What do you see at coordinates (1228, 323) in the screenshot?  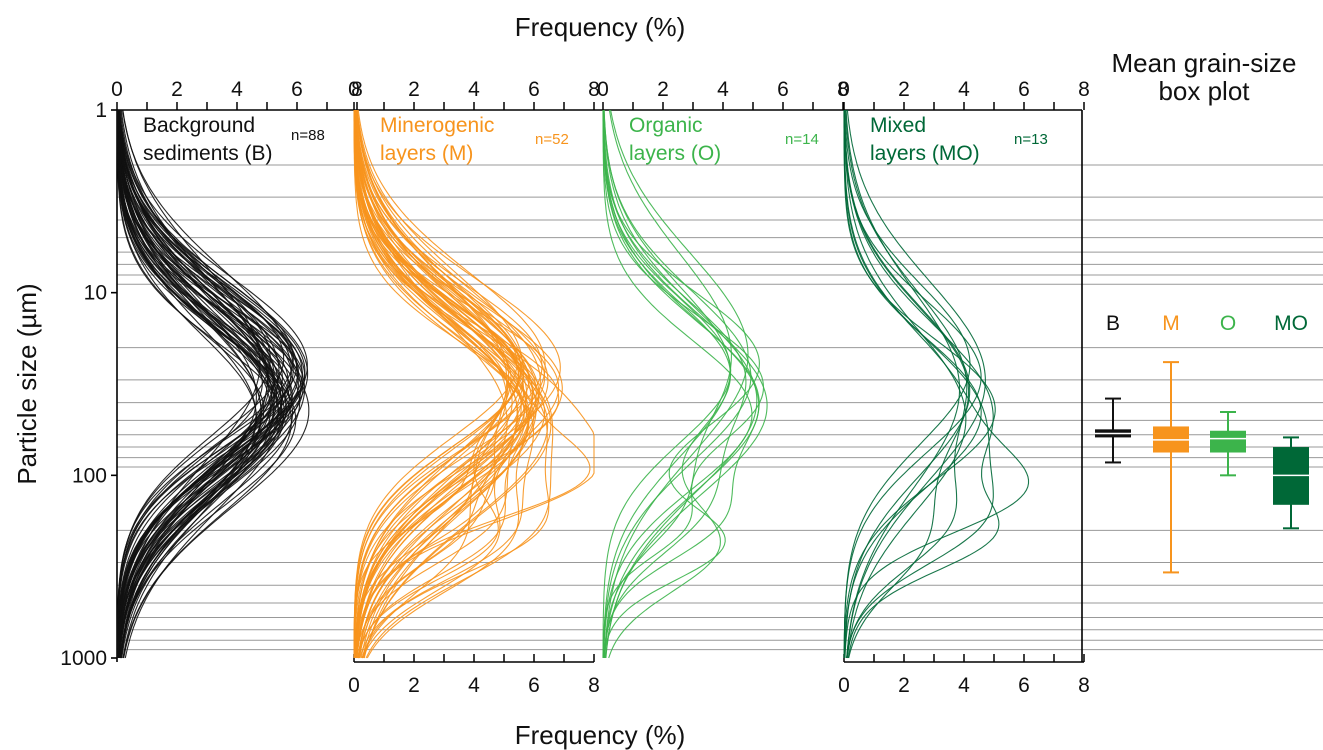 I see `boxplot-category-label: O` at bounding box center [1228, 323].